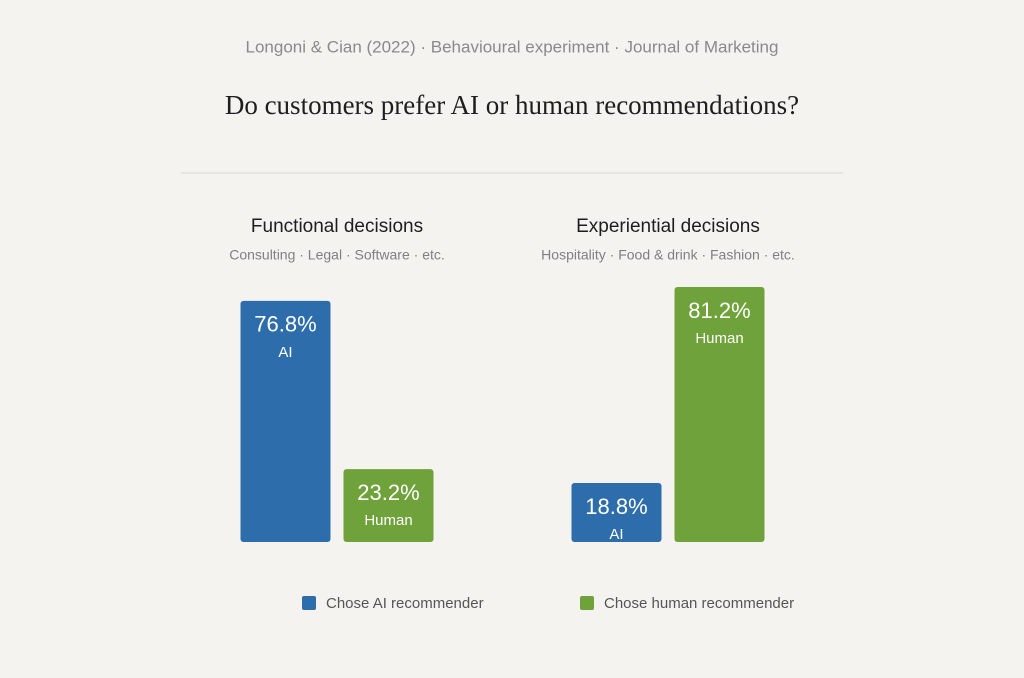 The image size is (1024, 678). Describe the element at coordinates (405, 603) in the screenshot. I see `legend-label: Chose AI recommender` at that location.